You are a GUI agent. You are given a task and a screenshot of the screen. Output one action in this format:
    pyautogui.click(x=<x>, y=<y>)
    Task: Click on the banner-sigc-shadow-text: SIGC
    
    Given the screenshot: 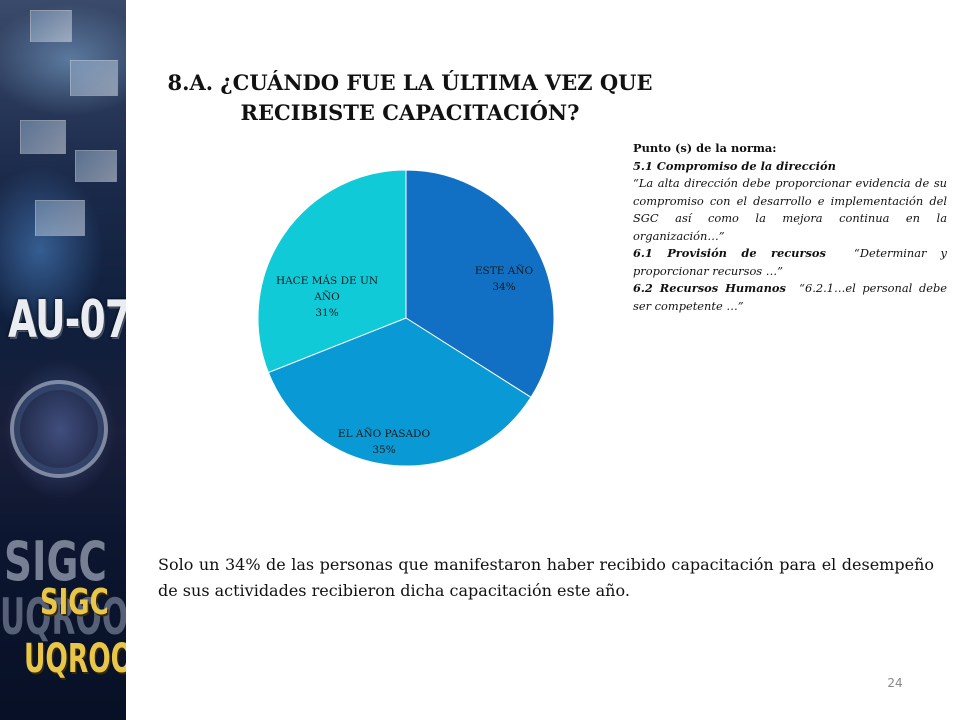 What is the action you would take?
    pyautogui.click(x=55, y=561)
    